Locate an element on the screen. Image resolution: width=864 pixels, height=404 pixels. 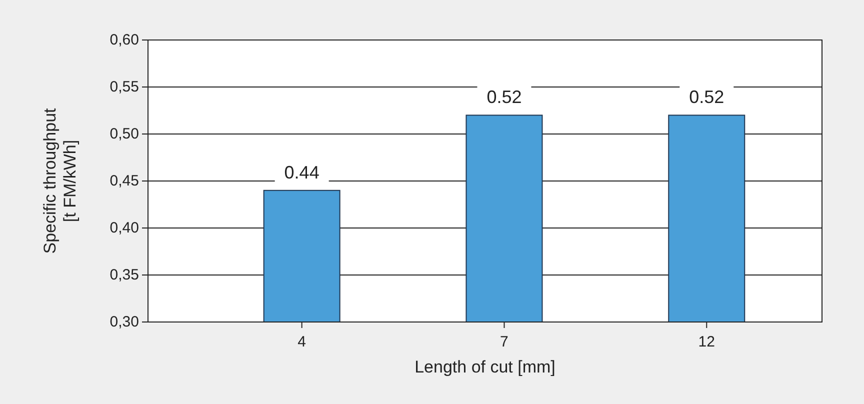
x-axis-title: Length of cut [mm] is located at coordinates (485, 367).